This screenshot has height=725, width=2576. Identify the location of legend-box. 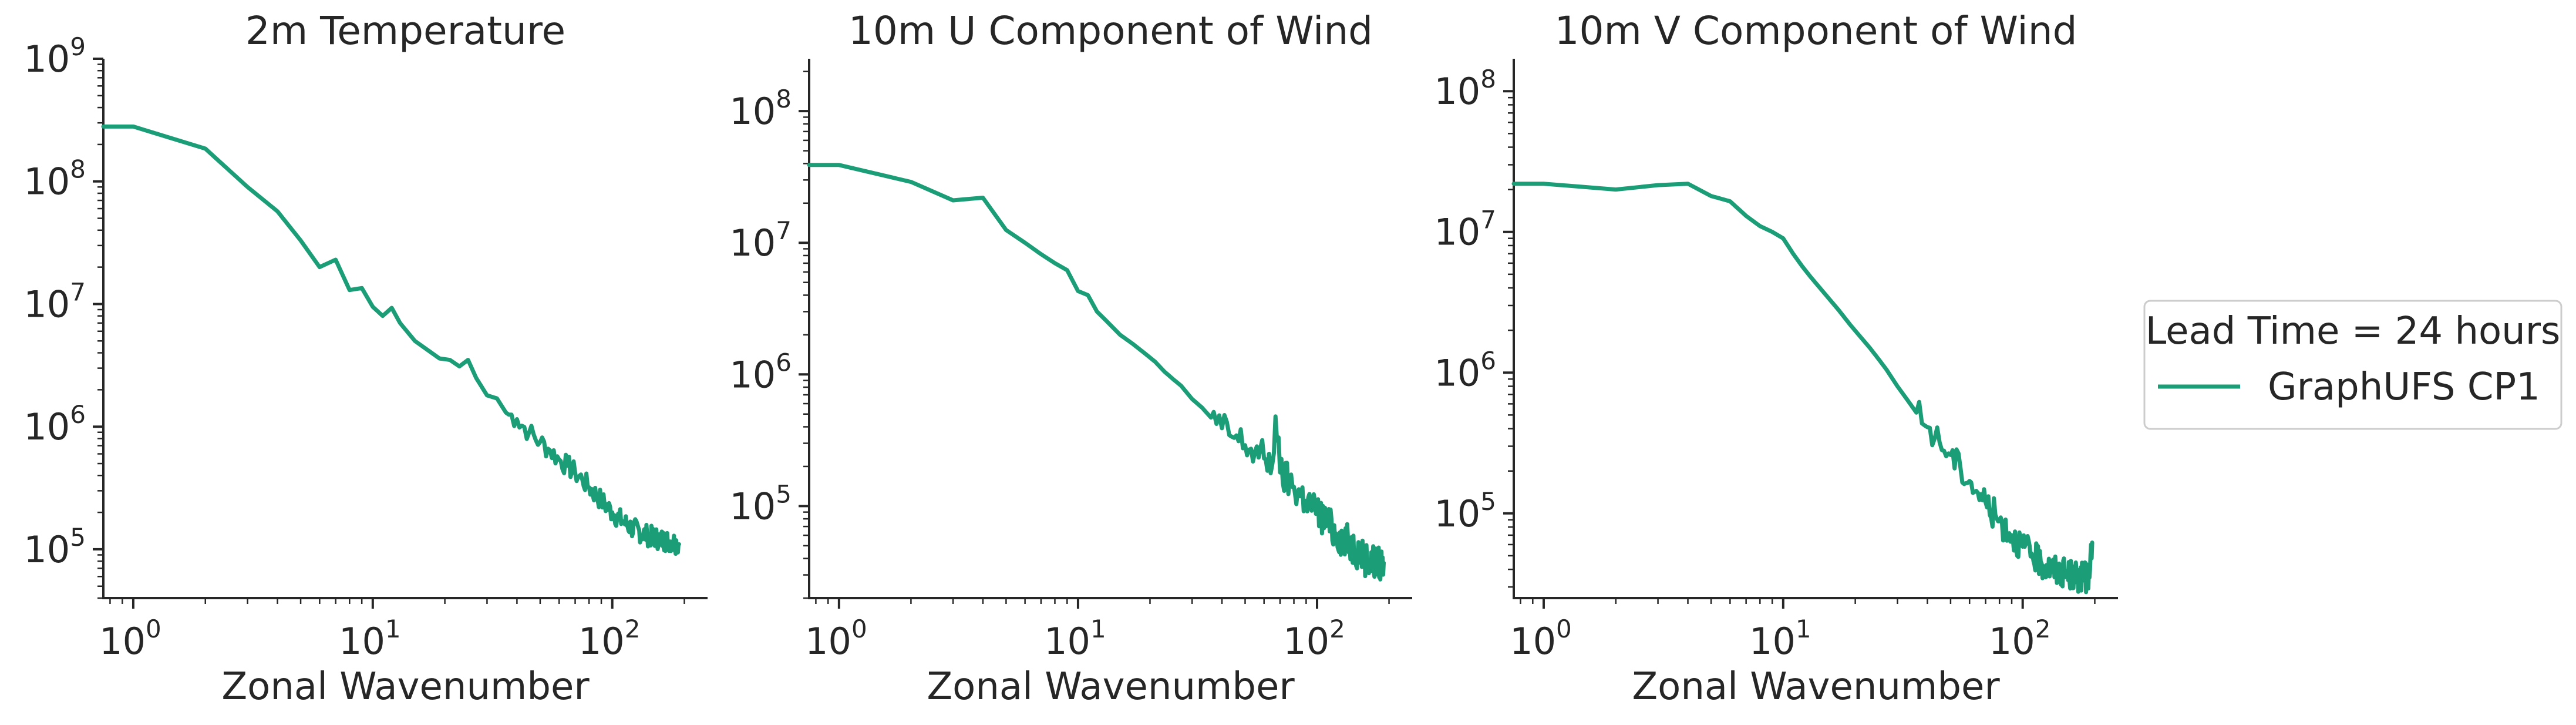
(2352, 365).